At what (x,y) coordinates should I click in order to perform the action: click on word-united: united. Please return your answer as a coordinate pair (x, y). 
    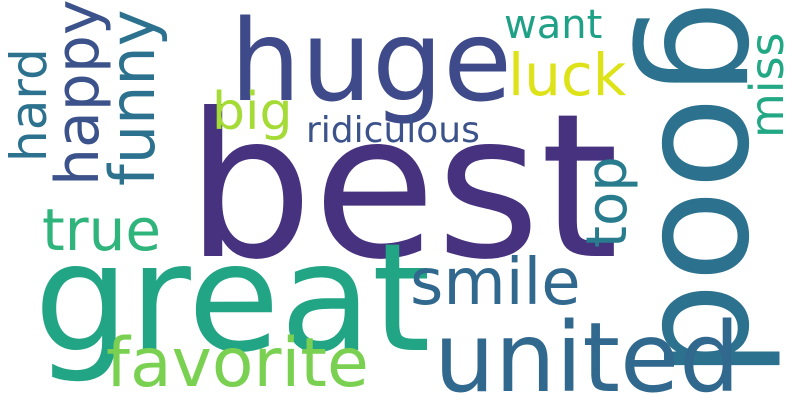
    Looking at the image, I should click on (587, 351).